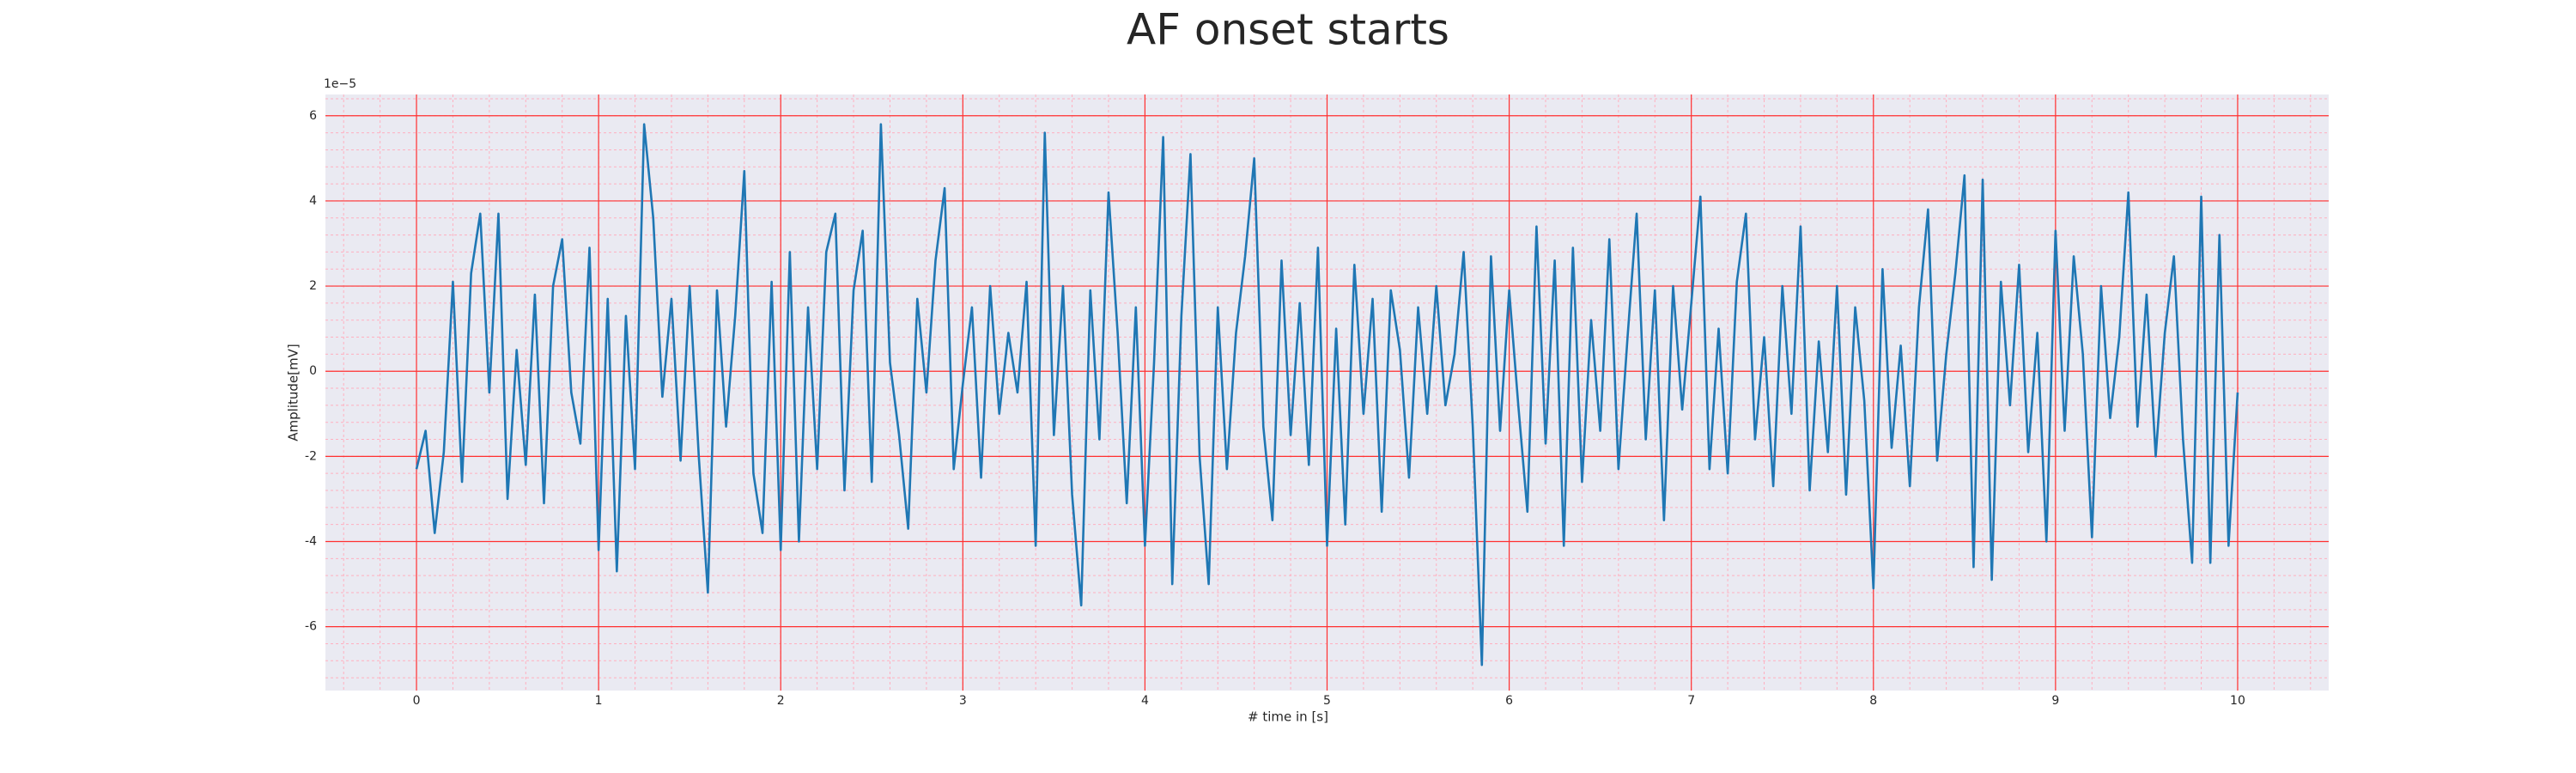 This screenshot has height=773, width=2576. Describe the element at coordinates (313, 116) in the screenshot. I see `y-tick-label: 6` at that location.